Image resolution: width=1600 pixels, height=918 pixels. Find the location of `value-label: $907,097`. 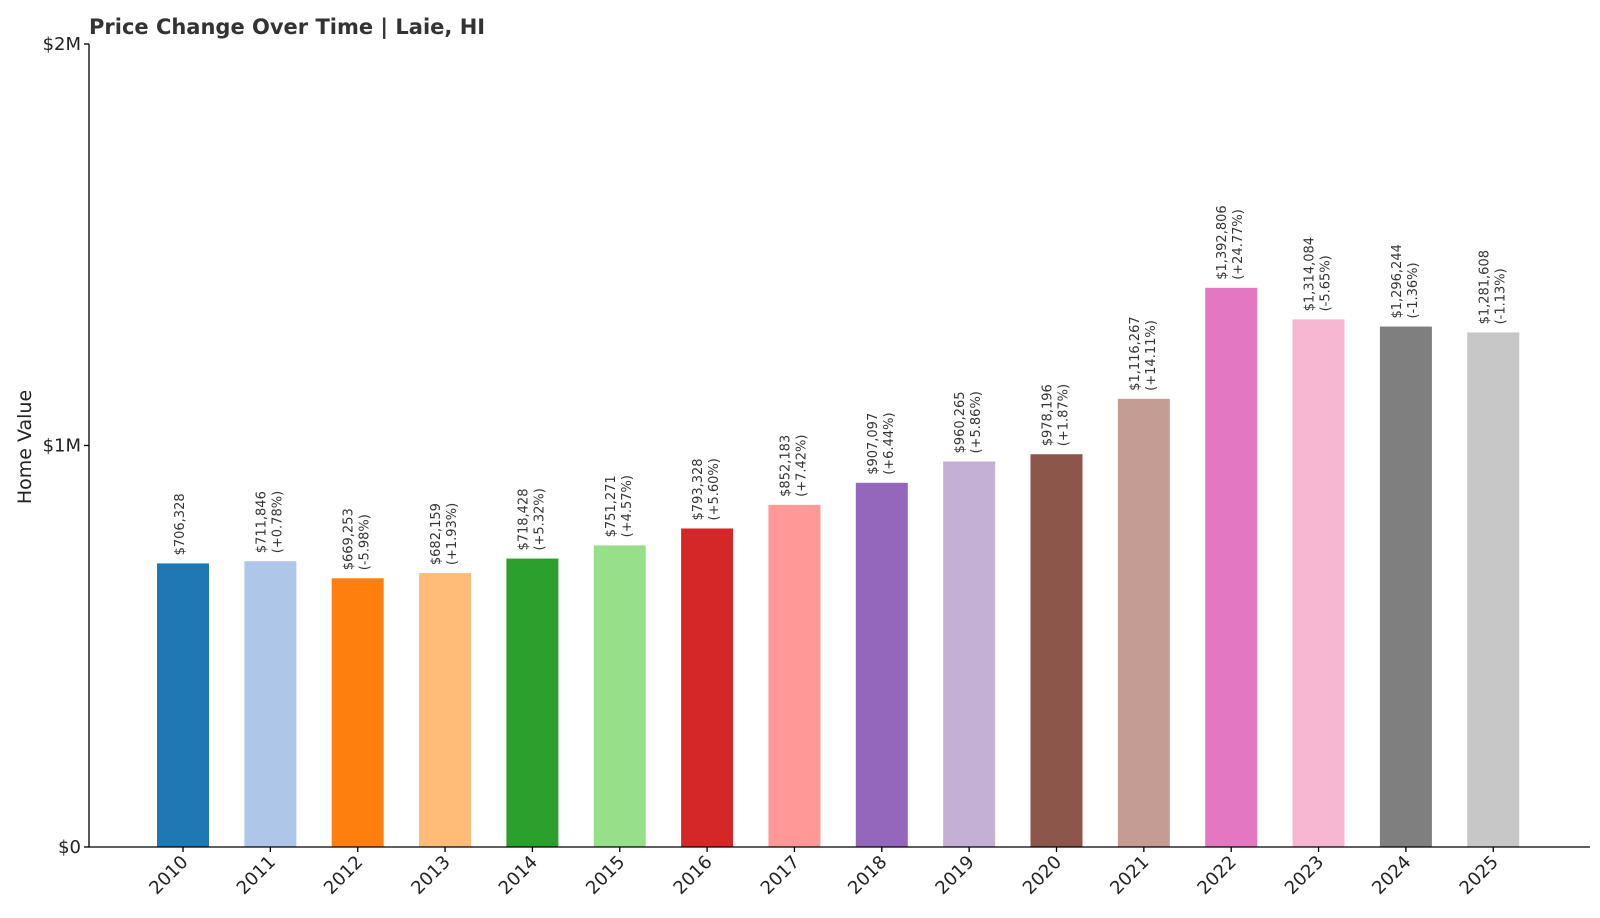

value-label: $907,097 is located at coordinates (873, 444).